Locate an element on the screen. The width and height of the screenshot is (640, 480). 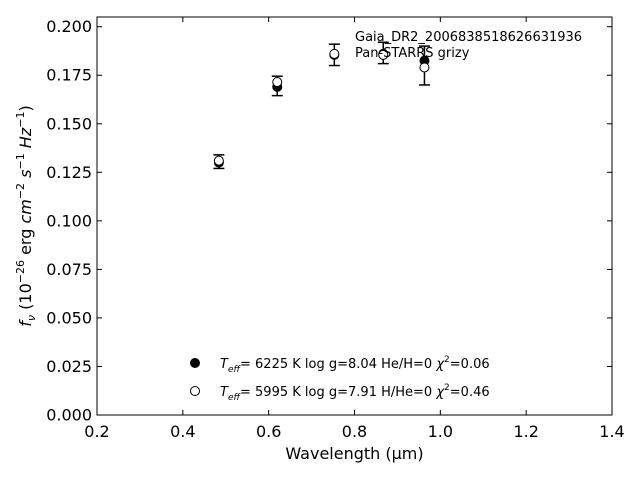
y-tick-label: 0.000 is located at coordinates (69, 415).